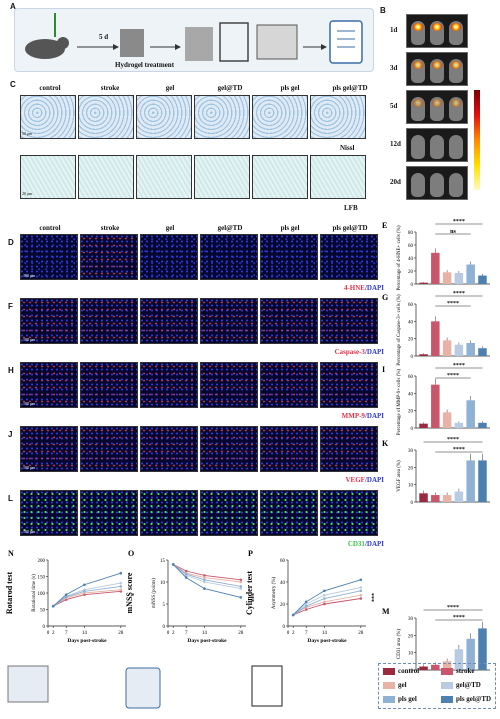 Image resolution: width=500 pixels, height=719 pixels. Describe the element at coordinates (394, 68) in the screenshot. I see `ivis-day-label: 3d` at that location.